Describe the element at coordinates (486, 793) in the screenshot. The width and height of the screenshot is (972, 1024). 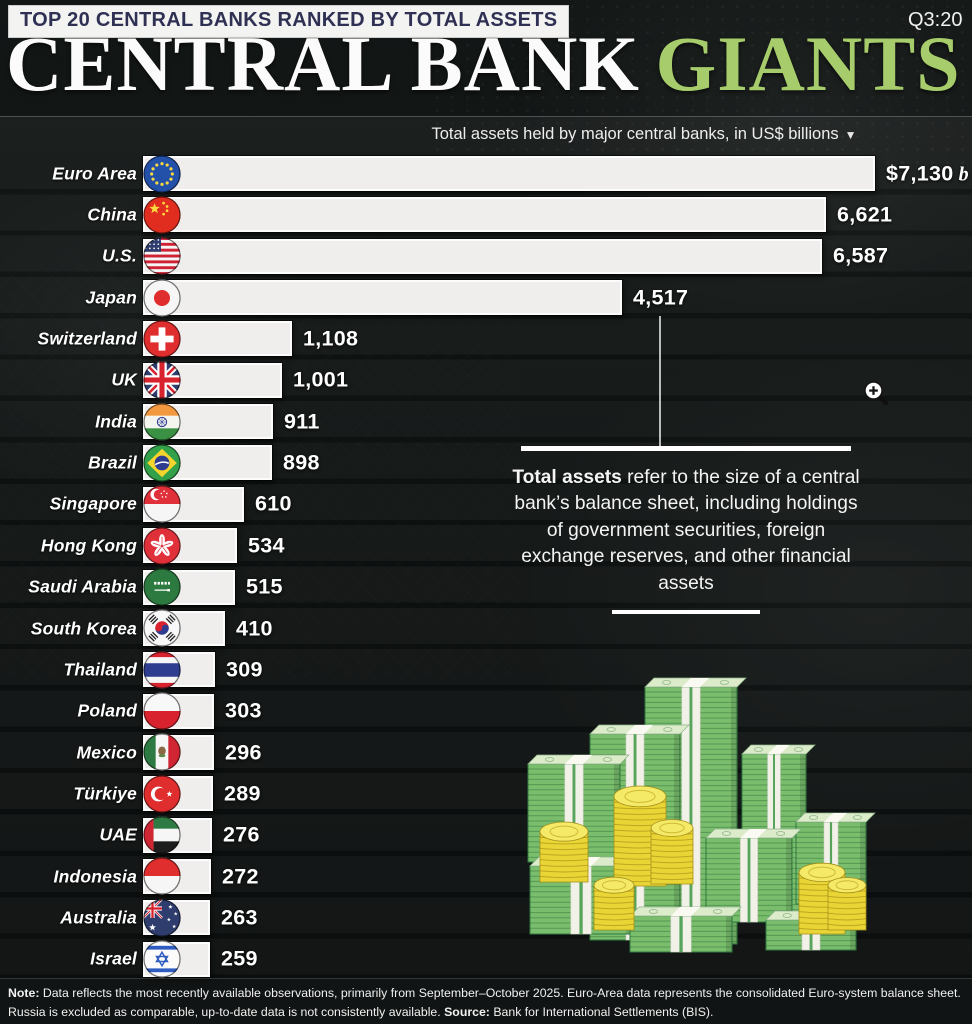
I see `bar-row: Türkiye 289` at that location.